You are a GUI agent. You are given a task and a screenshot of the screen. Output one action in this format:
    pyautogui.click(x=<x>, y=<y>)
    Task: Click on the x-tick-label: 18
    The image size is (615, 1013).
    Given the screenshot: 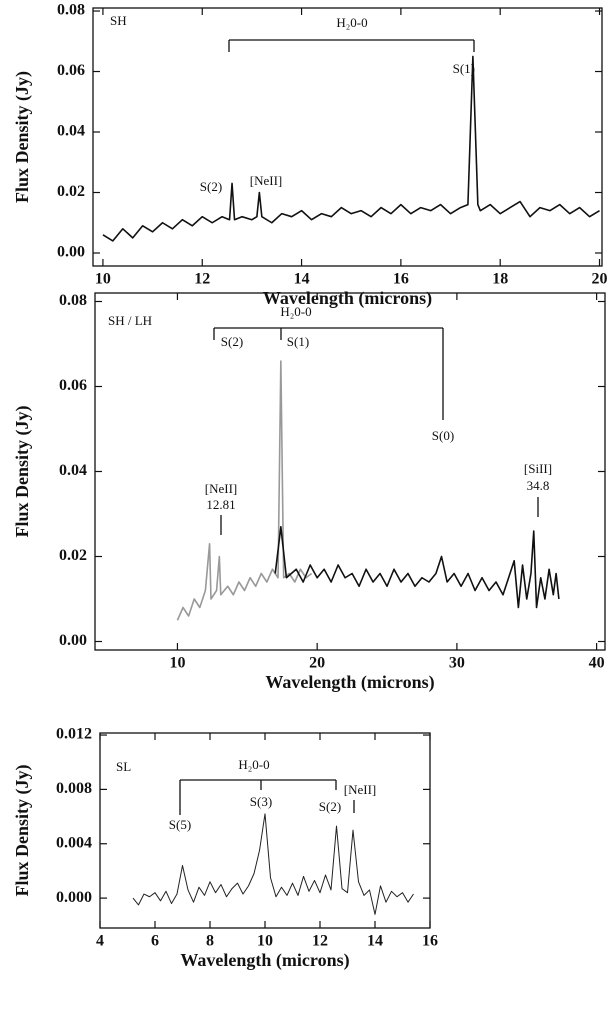 What is the action you would take?
    pyautogui.click(x=500, y=279)
    